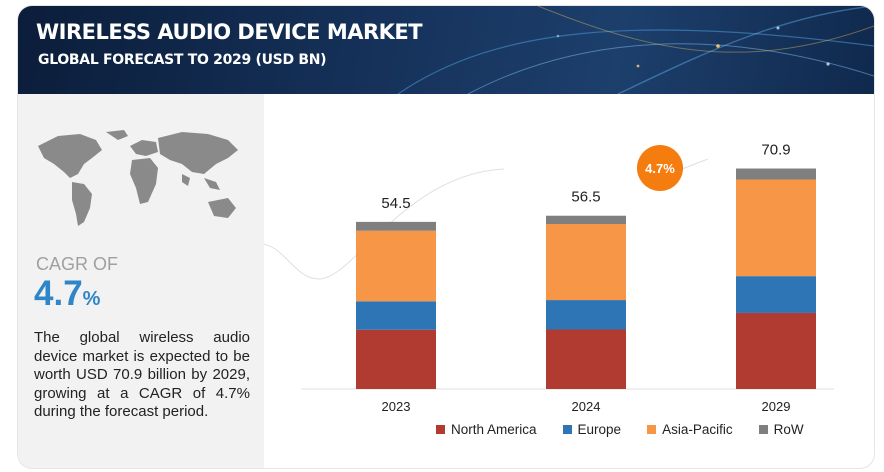 This screenshot has width=884, height=472. What do you see at coordinates (396, 226) in the screenshot?
I see `bar-segment-row-2023` at bounding box center [396, 226].